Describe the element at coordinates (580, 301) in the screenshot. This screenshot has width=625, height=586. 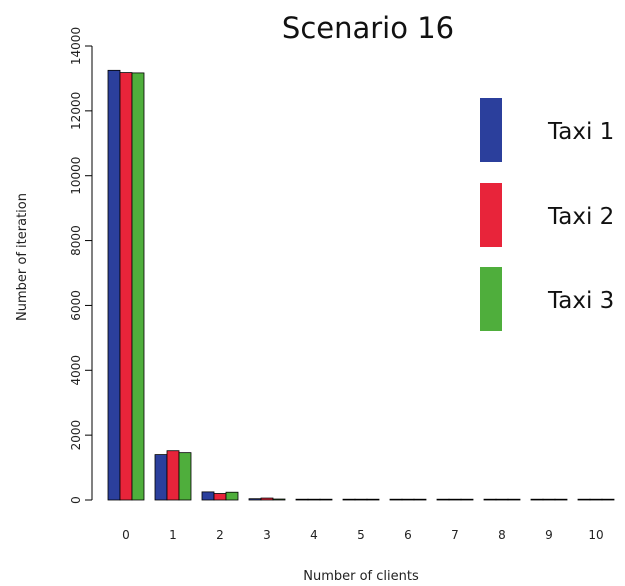
I see `legend-label-3: Taxi 3` at that location.